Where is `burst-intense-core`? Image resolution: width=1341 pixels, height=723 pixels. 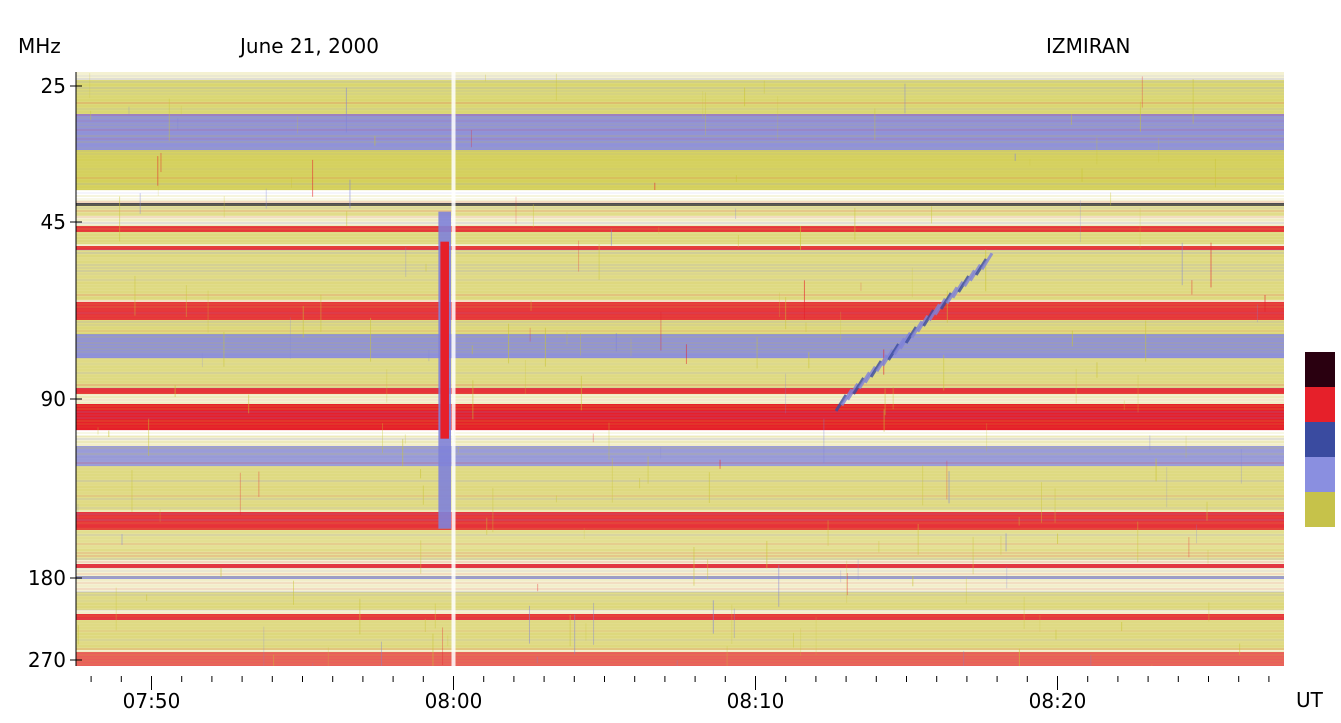 burst-intense-core is located at coordinates (444, 340).